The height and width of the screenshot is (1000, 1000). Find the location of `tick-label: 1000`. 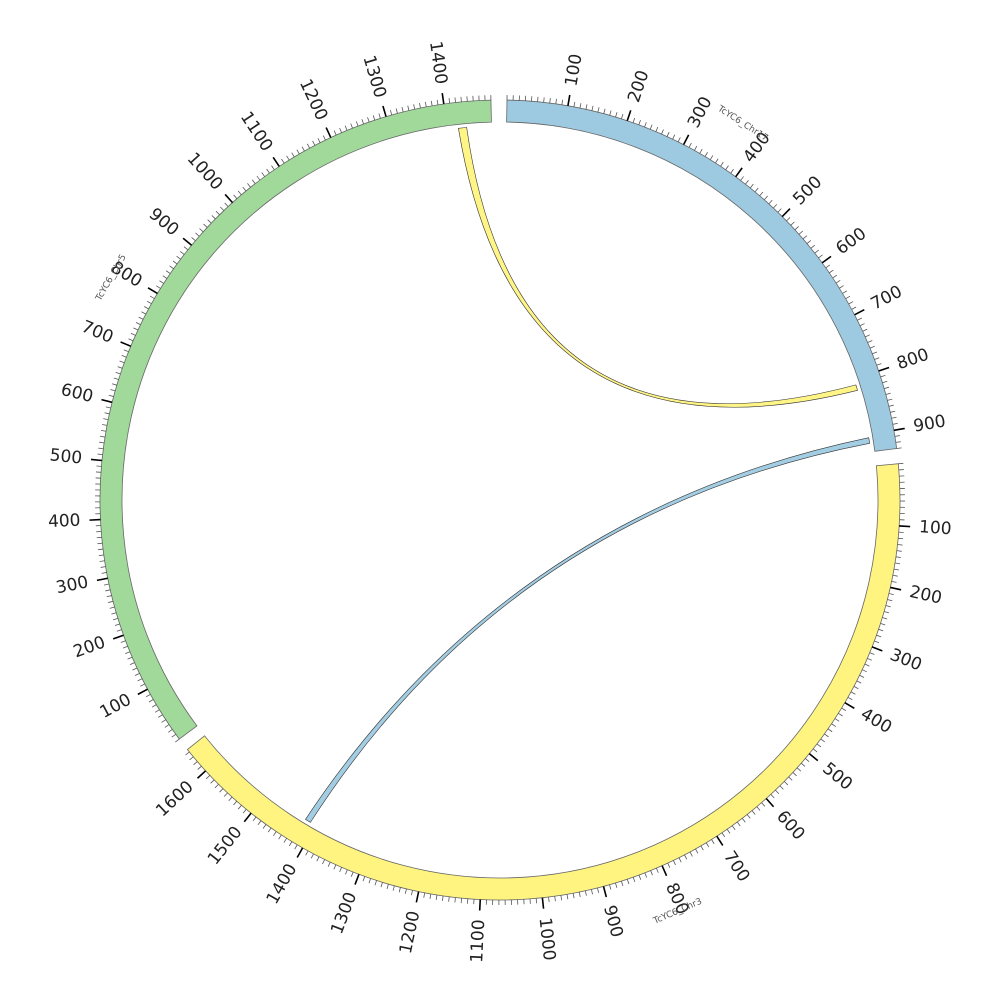

tick-label: 1000 is located at coordinates (205, 172).